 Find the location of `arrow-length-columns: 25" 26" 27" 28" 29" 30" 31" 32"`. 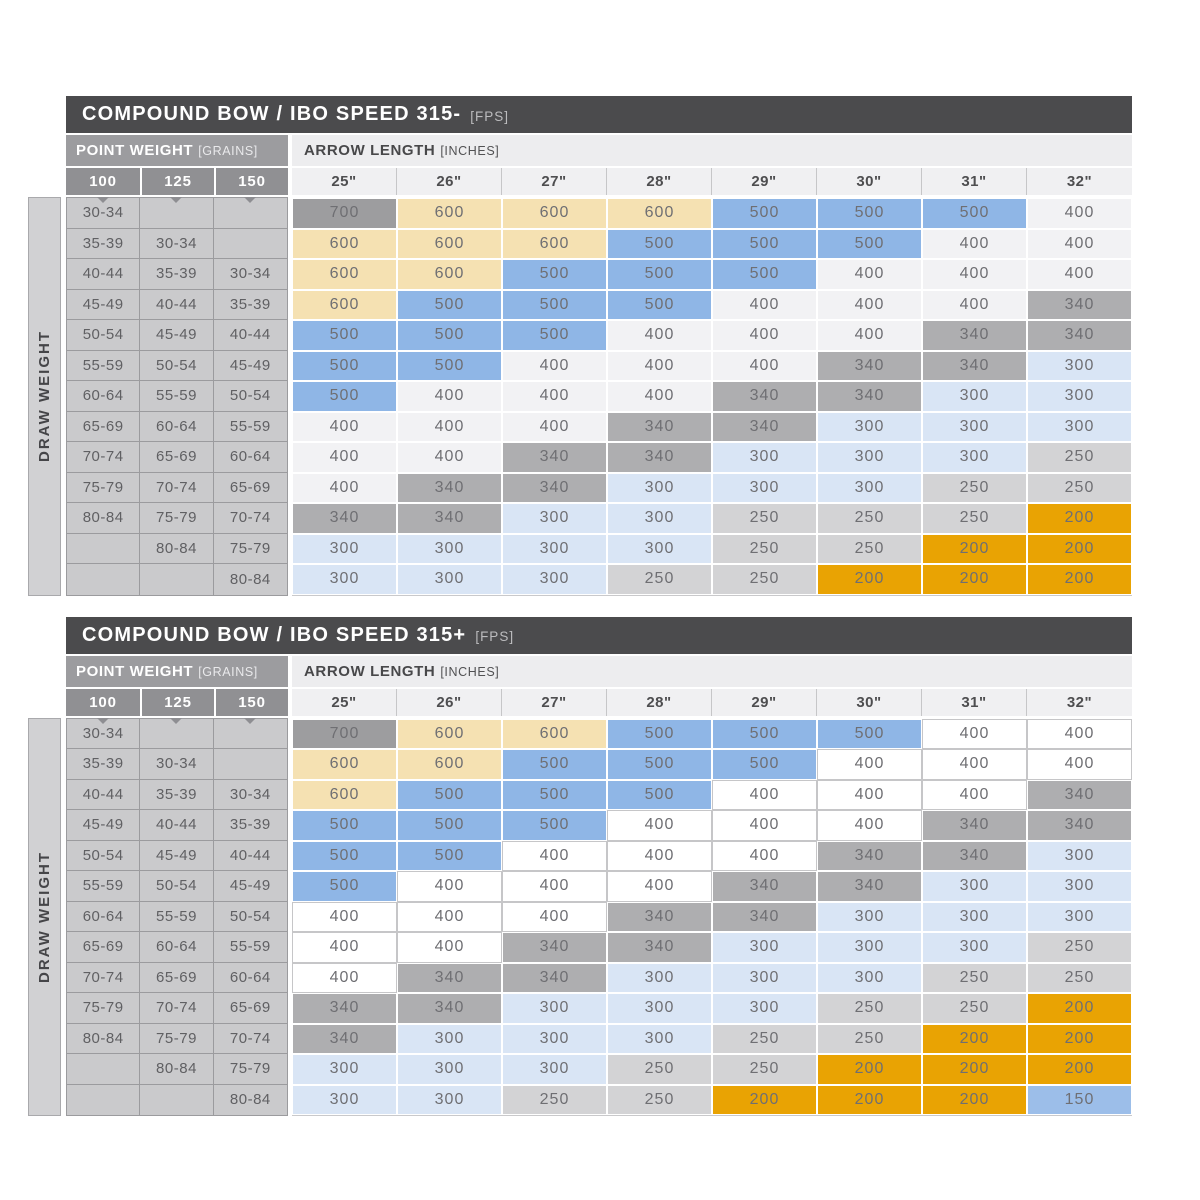

arrow-length-columns: 25" 26" 27" 28" 29" 30" 31" 32" is located at coordinates (712, 702).